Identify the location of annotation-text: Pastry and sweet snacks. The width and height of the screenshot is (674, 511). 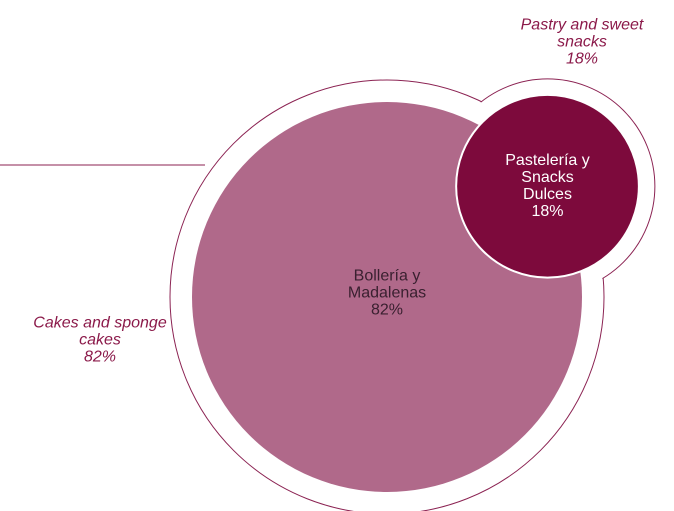
(582, 33).